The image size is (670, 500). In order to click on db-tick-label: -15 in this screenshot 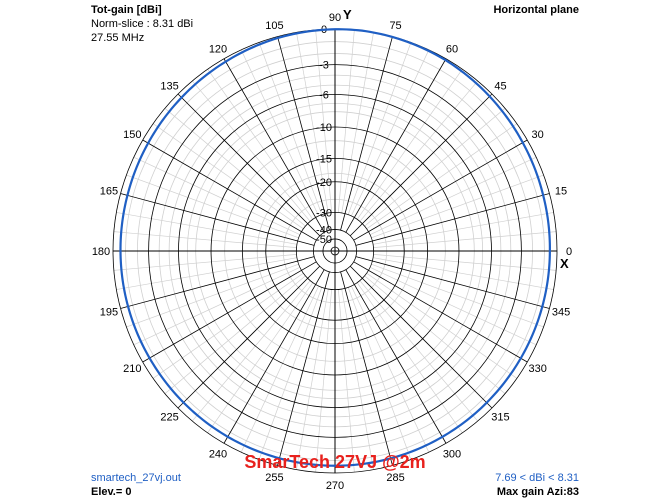, I will do `click(324, 159)`.